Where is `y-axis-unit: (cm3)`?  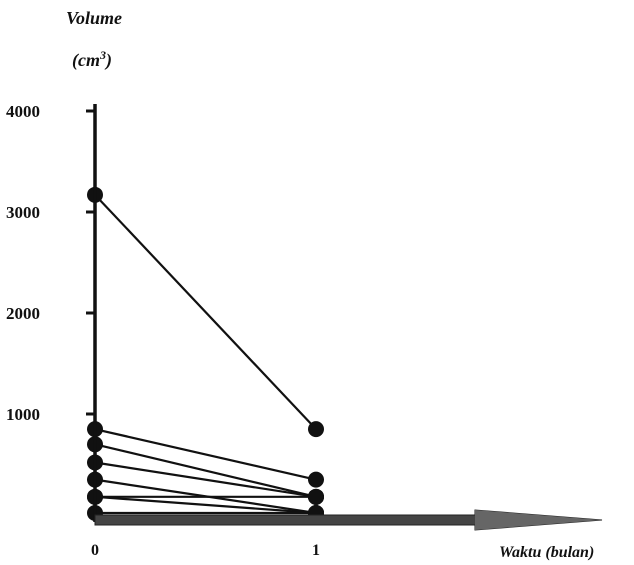
y-axis-unit: (cm3) is located at coordinates (92, 59).